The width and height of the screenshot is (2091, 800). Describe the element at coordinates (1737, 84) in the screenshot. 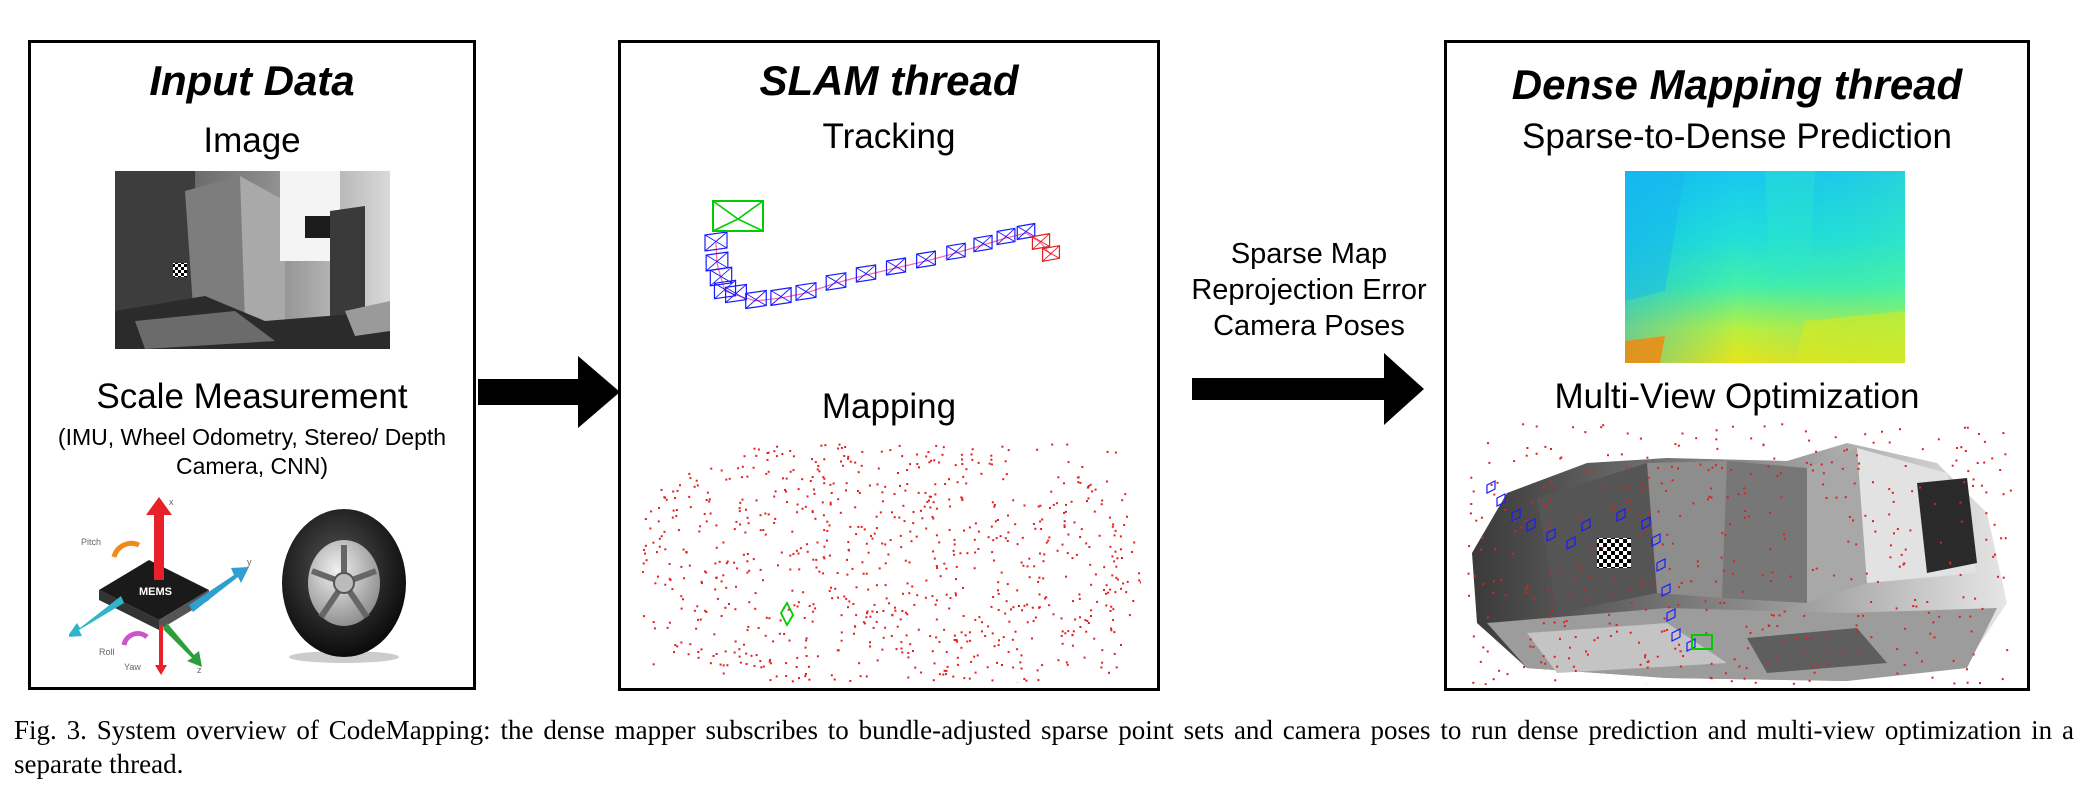

I see `dense-mapping-title: Dense Mapping thread` at that location.